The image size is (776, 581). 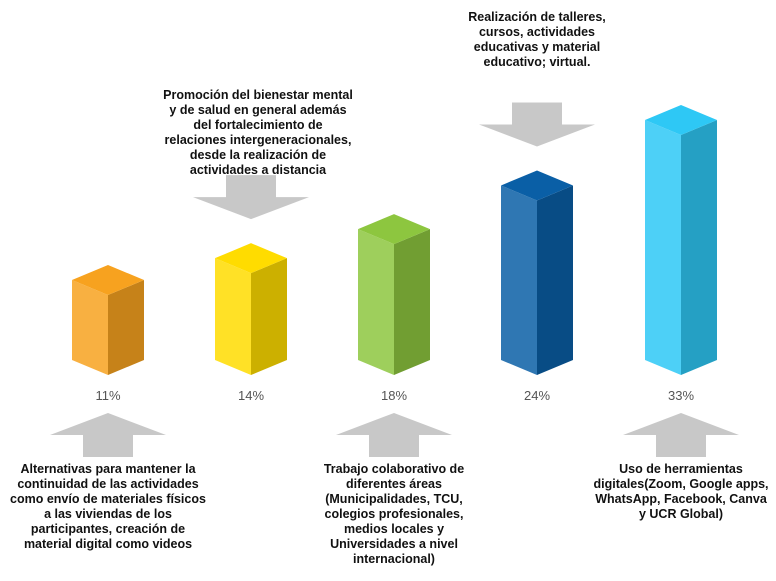 I want to click on value-label: 18%, so click(x=394, y=395).